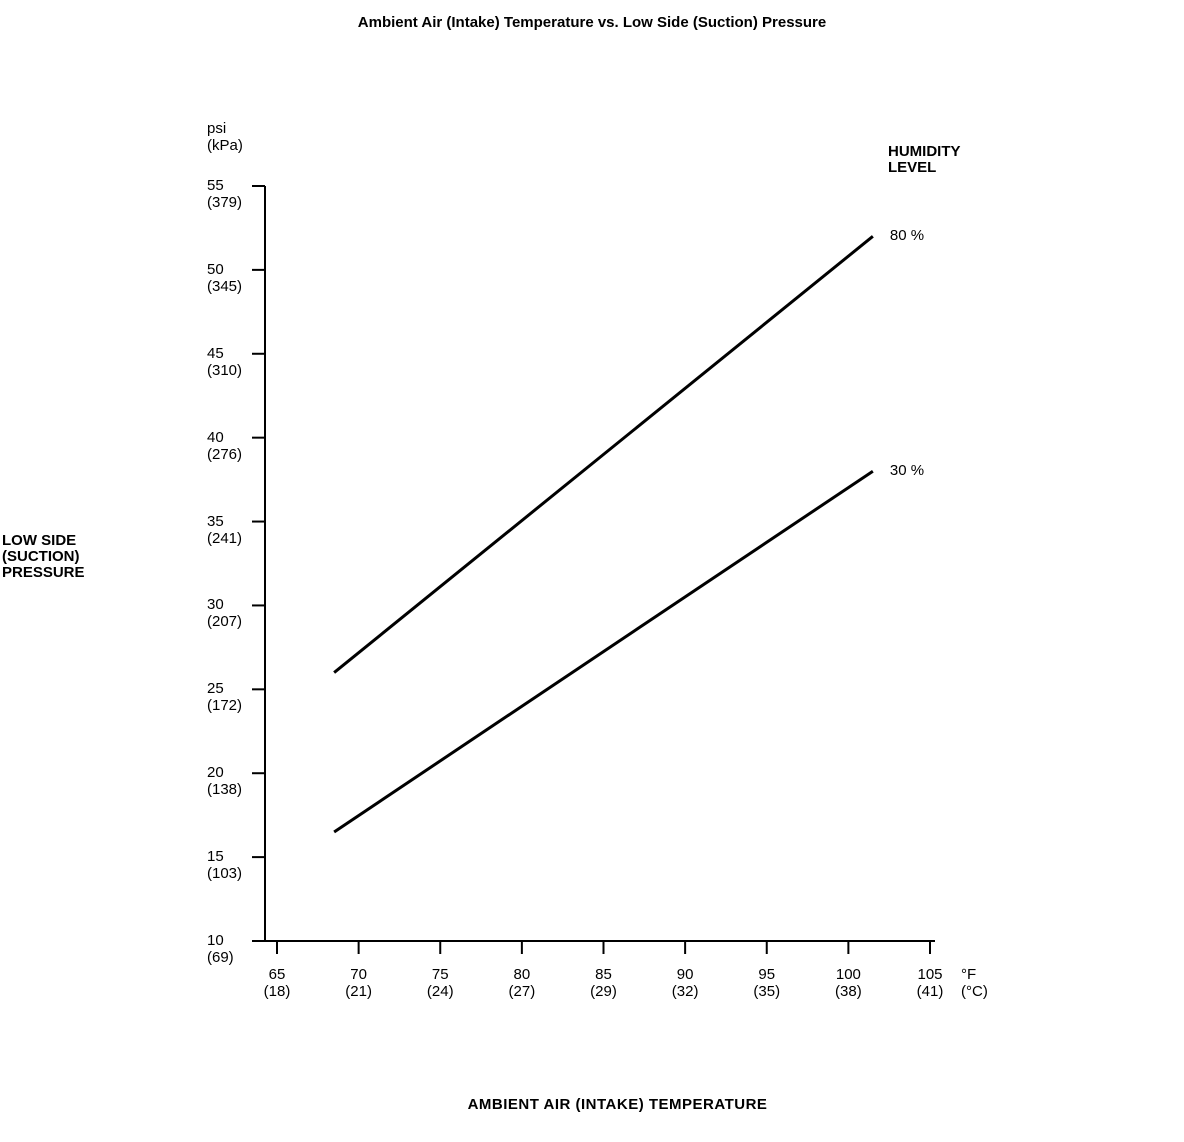  Describe the element at coordinates (522, 983) in the screenshot. I see `x-tick-label-80: 80 (27)` at that location.